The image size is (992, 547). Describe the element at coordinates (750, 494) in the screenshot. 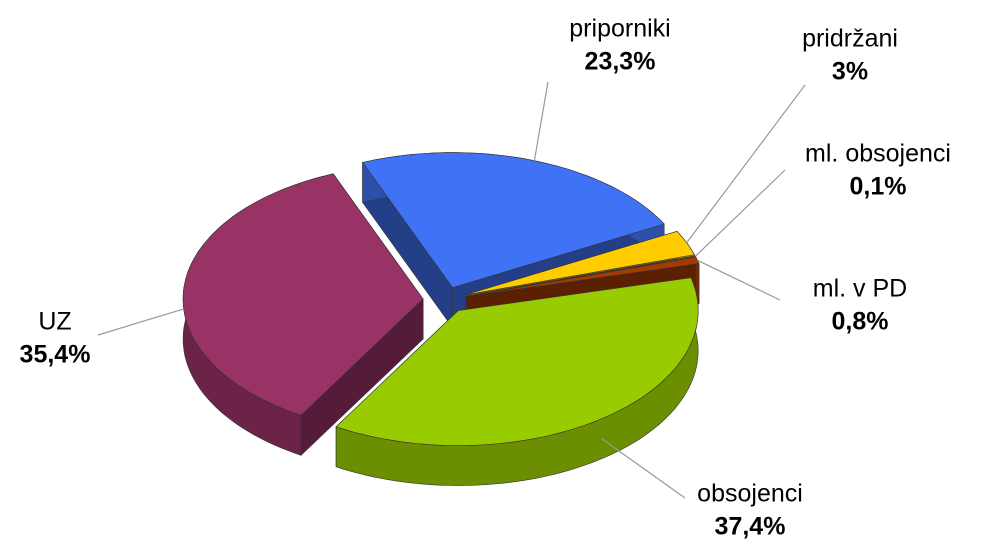

I see `slice-label: obsojenci` at that location.